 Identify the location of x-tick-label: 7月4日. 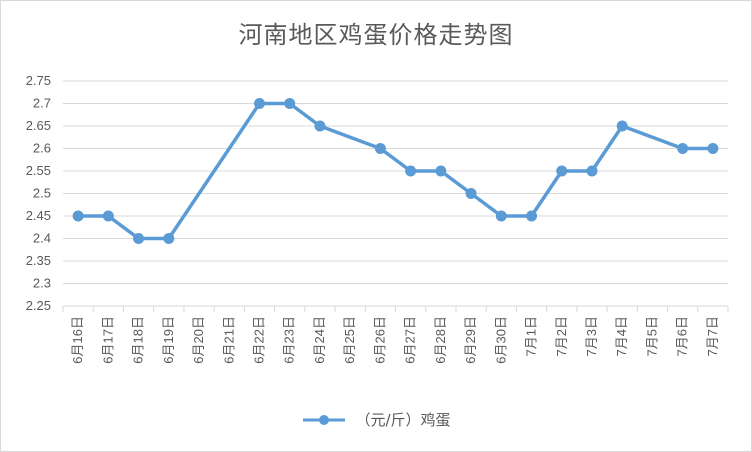
(621, 336).